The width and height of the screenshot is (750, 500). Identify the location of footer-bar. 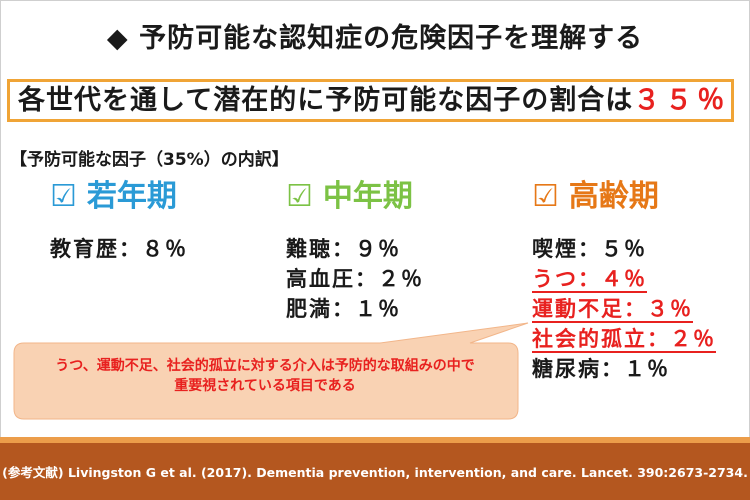
(375, 468).